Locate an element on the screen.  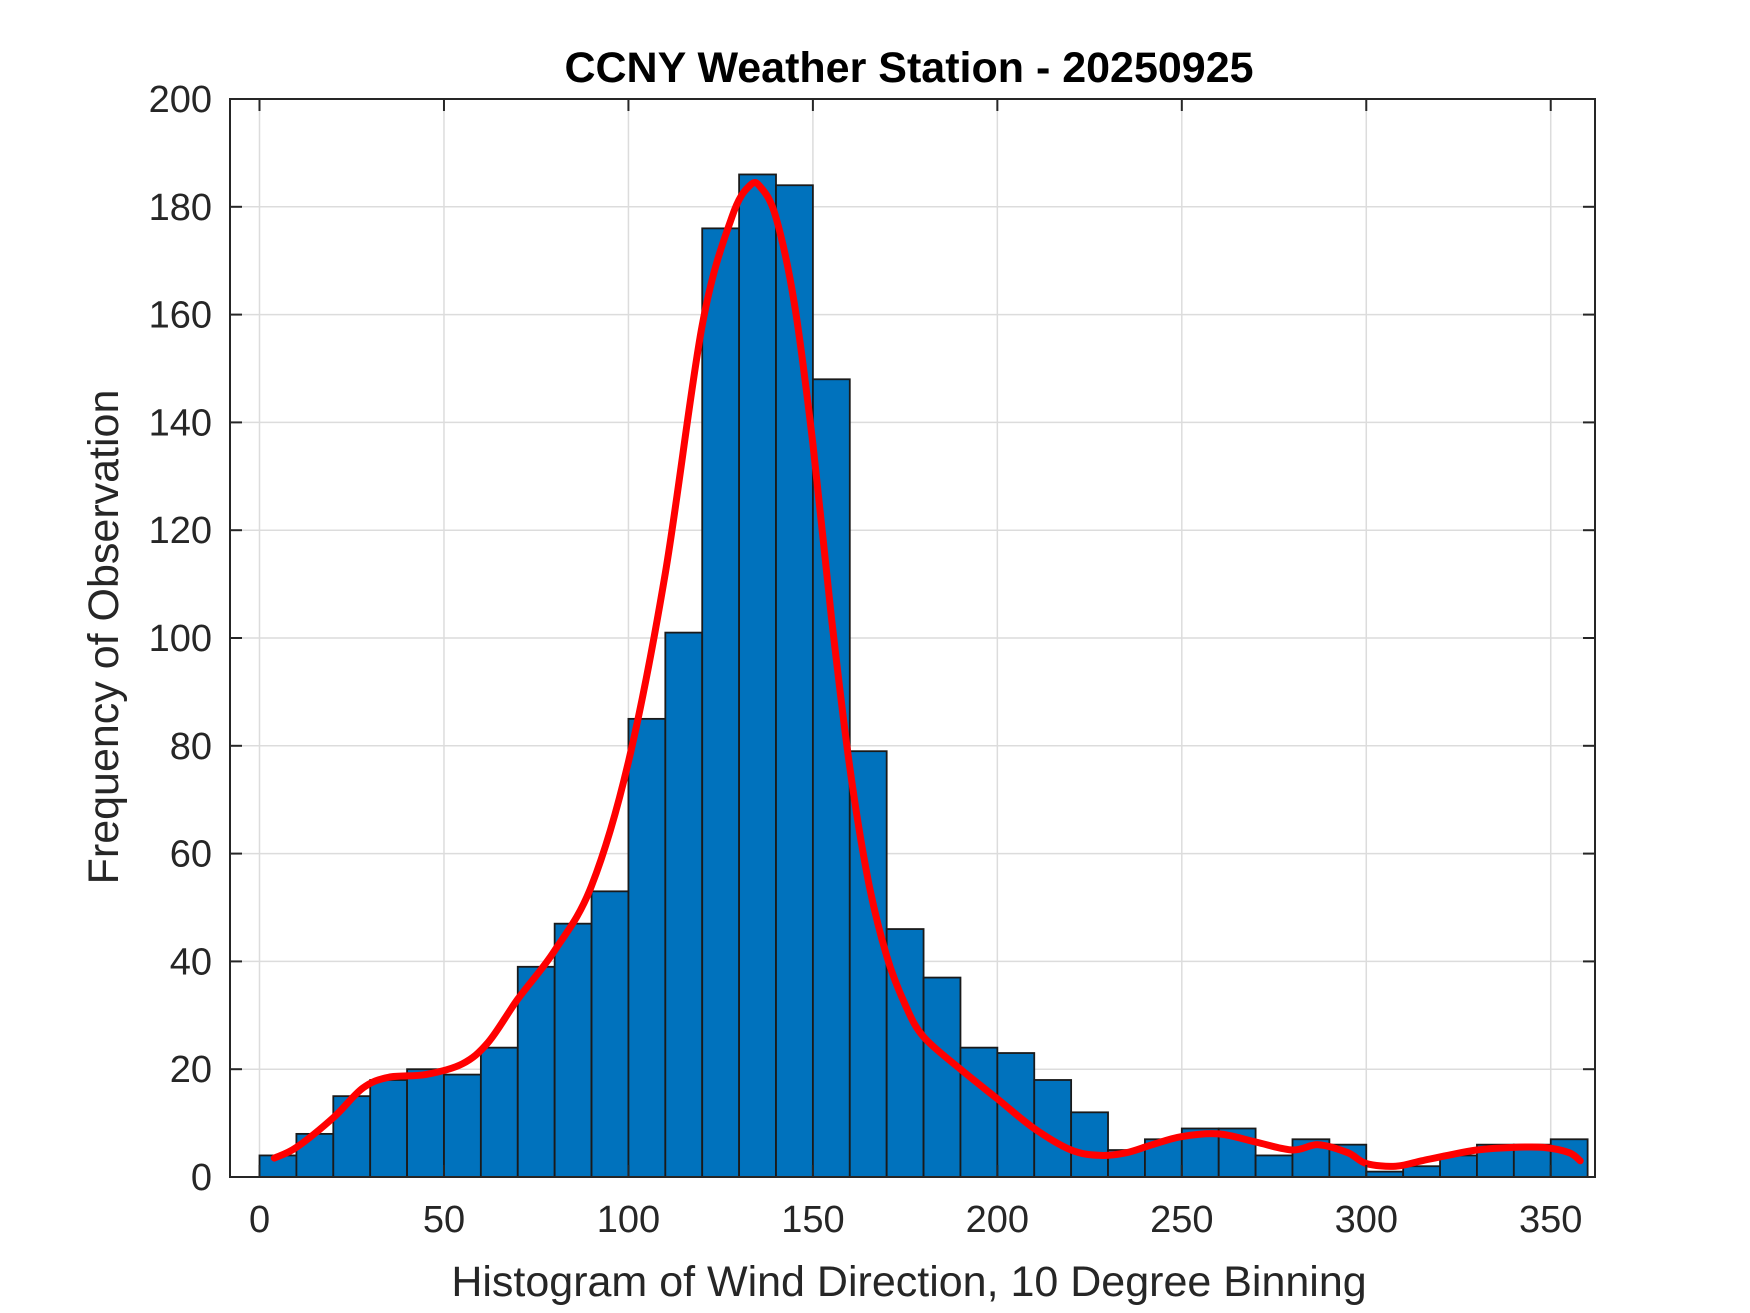
y-tick-label: 80 is located at coordinates (191, 747).